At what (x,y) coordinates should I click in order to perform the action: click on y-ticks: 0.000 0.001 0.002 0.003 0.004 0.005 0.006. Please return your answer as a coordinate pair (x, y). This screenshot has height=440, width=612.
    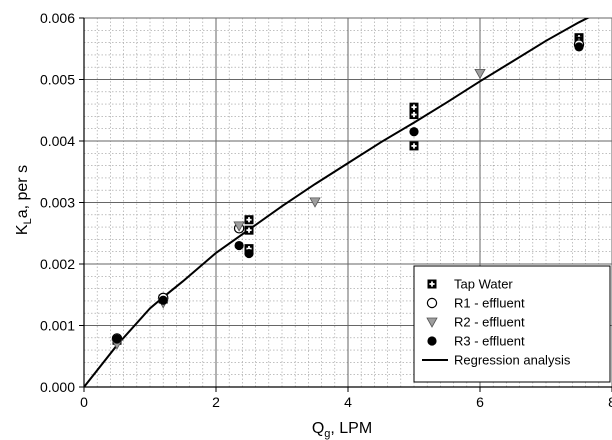
    Looking at the image, I should click on (62, 202).